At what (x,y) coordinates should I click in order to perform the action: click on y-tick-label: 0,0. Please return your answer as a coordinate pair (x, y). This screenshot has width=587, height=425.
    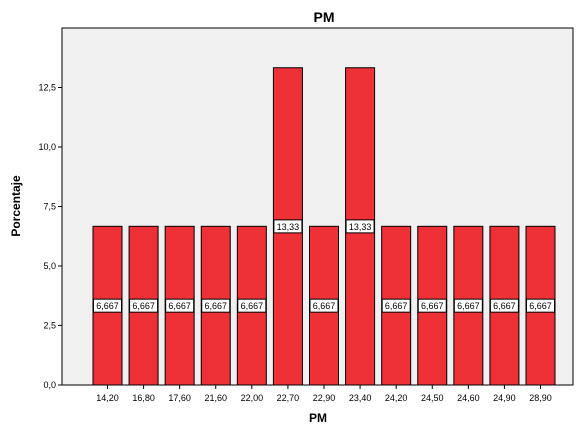
    Looking at the image, I should click on (49, 385).